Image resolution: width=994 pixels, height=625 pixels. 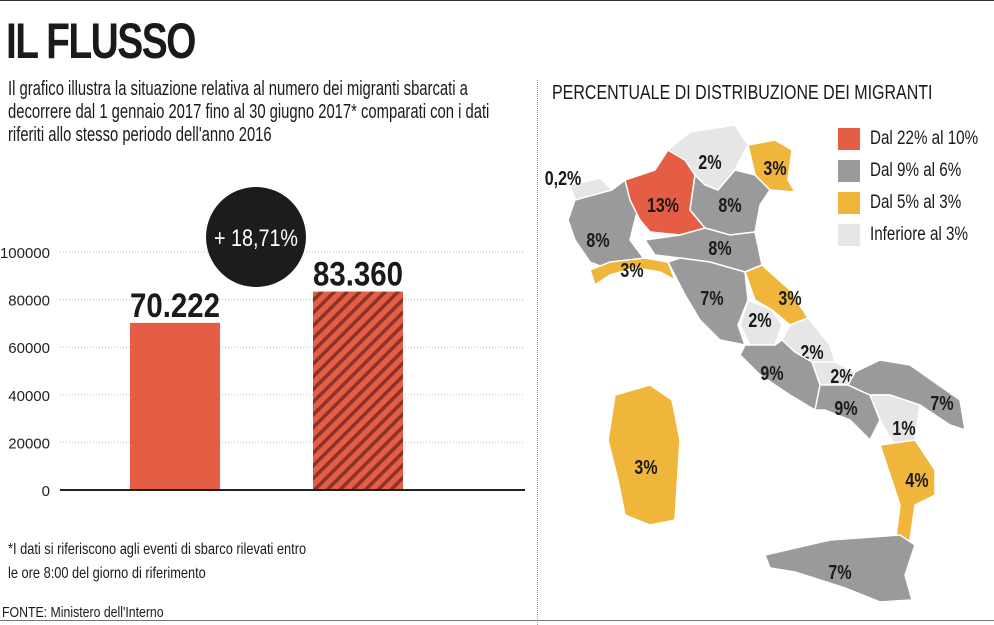 What do you see at coordinates (906, 395) in the screenshot?
I see `region-puglia` at bounding box center [906, 395].